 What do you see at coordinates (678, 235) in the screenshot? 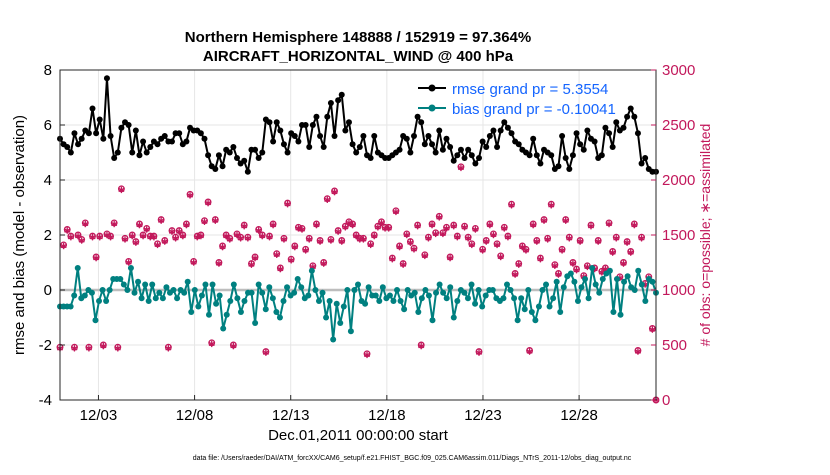
I see `y-tick-label-right: 1500` at bounding box center [678, 235].